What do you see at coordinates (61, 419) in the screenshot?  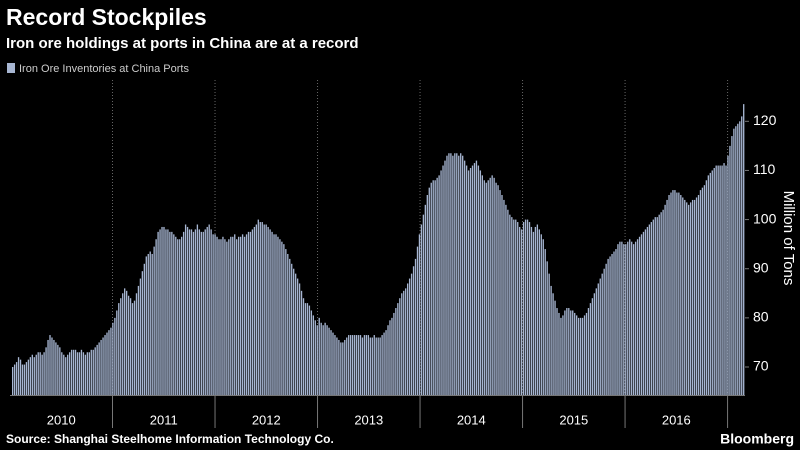 I see `x-tick-label: 2010` at bounding box center [61, 419].